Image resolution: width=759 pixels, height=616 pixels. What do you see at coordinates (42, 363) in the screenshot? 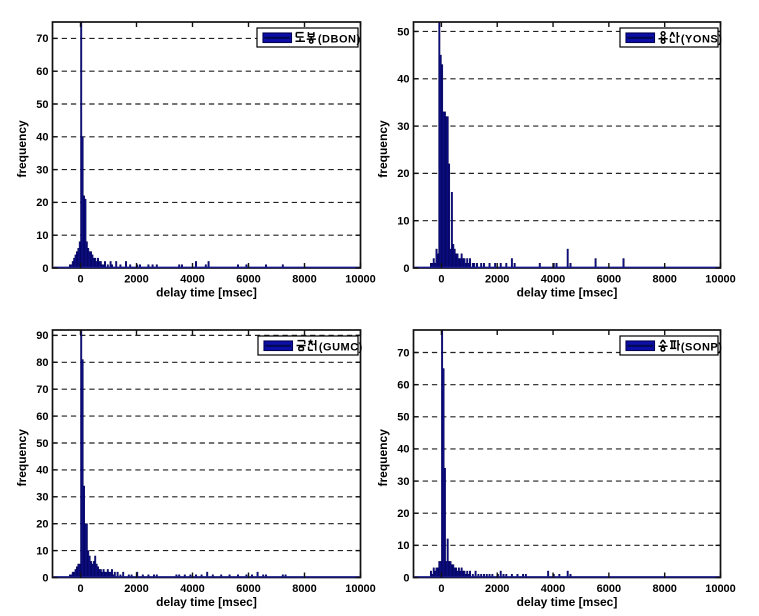
I see `svg-text: 80` at bounding box center [42, 363].